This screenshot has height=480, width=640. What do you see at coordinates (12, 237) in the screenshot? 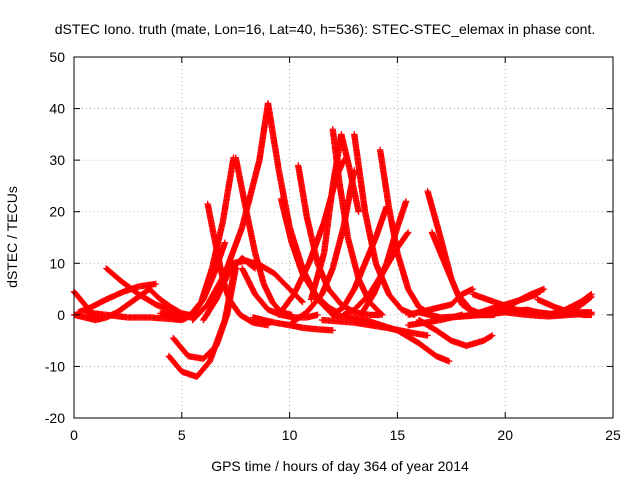
I see `y-axis-label: dSTEC / TECUs` at bounding box center [12, 237].